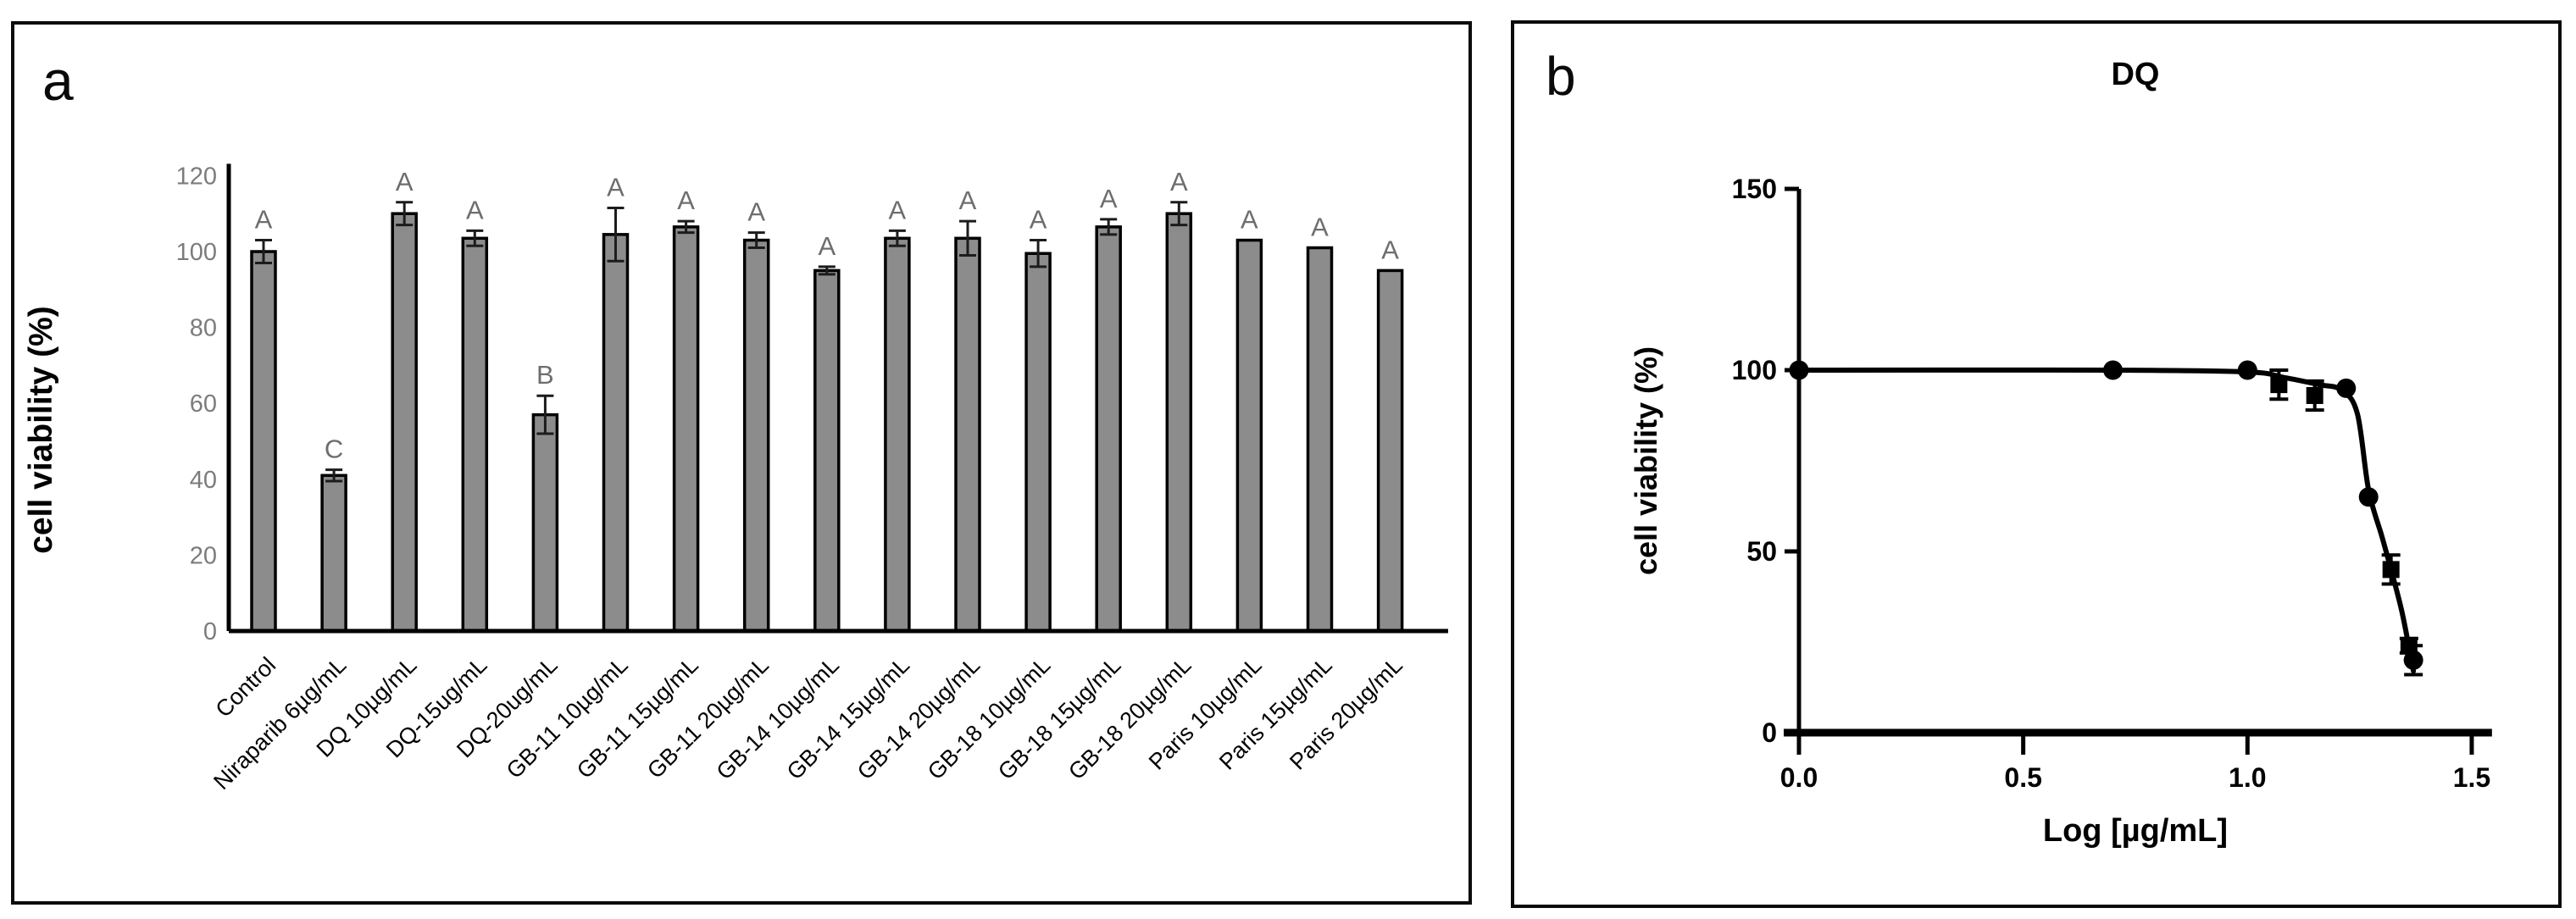  What do you see at coordinates (637, 717) in the screenshot?
I see `x-category-label: GB-11 15µg/mL` at bounding box center [637, 717].